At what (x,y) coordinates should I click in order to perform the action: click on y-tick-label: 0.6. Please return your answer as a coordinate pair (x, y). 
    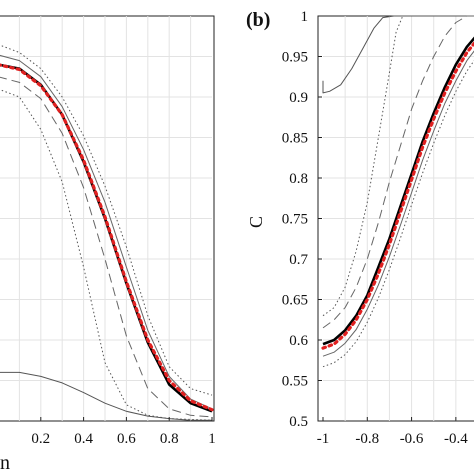
    Looking at the image, I should click on (298, 341).